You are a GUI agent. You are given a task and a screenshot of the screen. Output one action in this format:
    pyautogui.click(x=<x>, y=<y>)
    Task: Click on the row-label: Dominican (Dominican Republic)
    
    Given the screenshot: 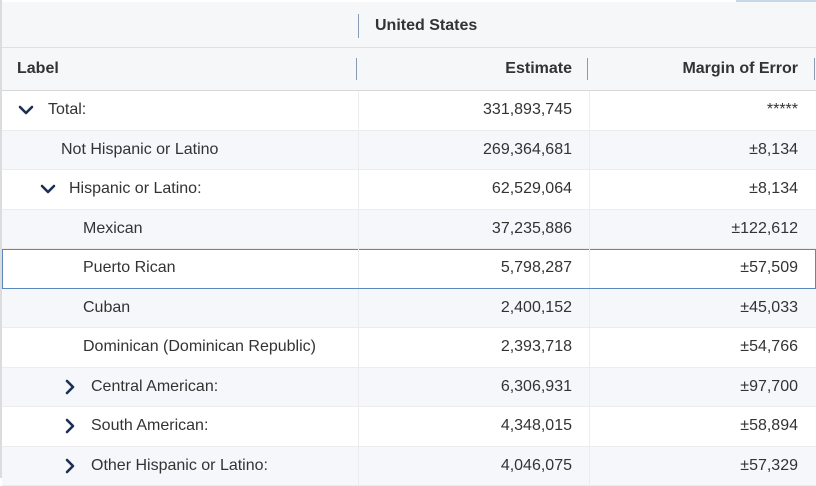 What is the action you would take?
    pyautogui.click(x=199, y=347)
    